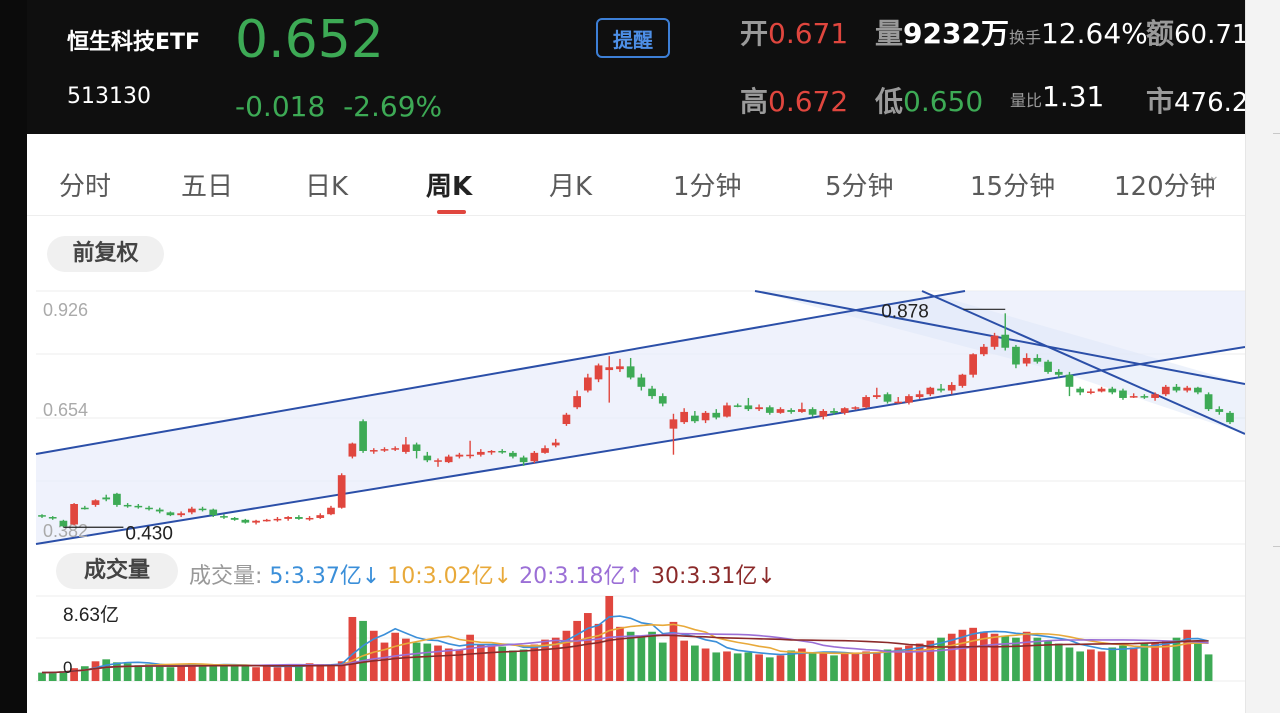 This screenshot has height=713, width=1280. Describe the element at coordinates (1195, 33) in the screenshot. I see `stat-amount: 额60.71` at that location.